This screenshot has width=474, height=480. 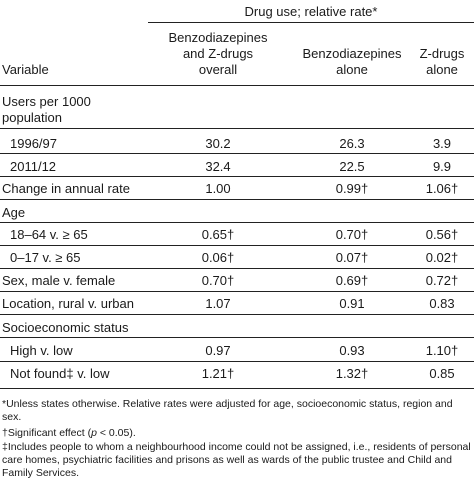 What do you see at coordinates (218, 257) in the screenshot?
I see `cell-0-17-overall: 0.06†` at bounding box center [218, 257].